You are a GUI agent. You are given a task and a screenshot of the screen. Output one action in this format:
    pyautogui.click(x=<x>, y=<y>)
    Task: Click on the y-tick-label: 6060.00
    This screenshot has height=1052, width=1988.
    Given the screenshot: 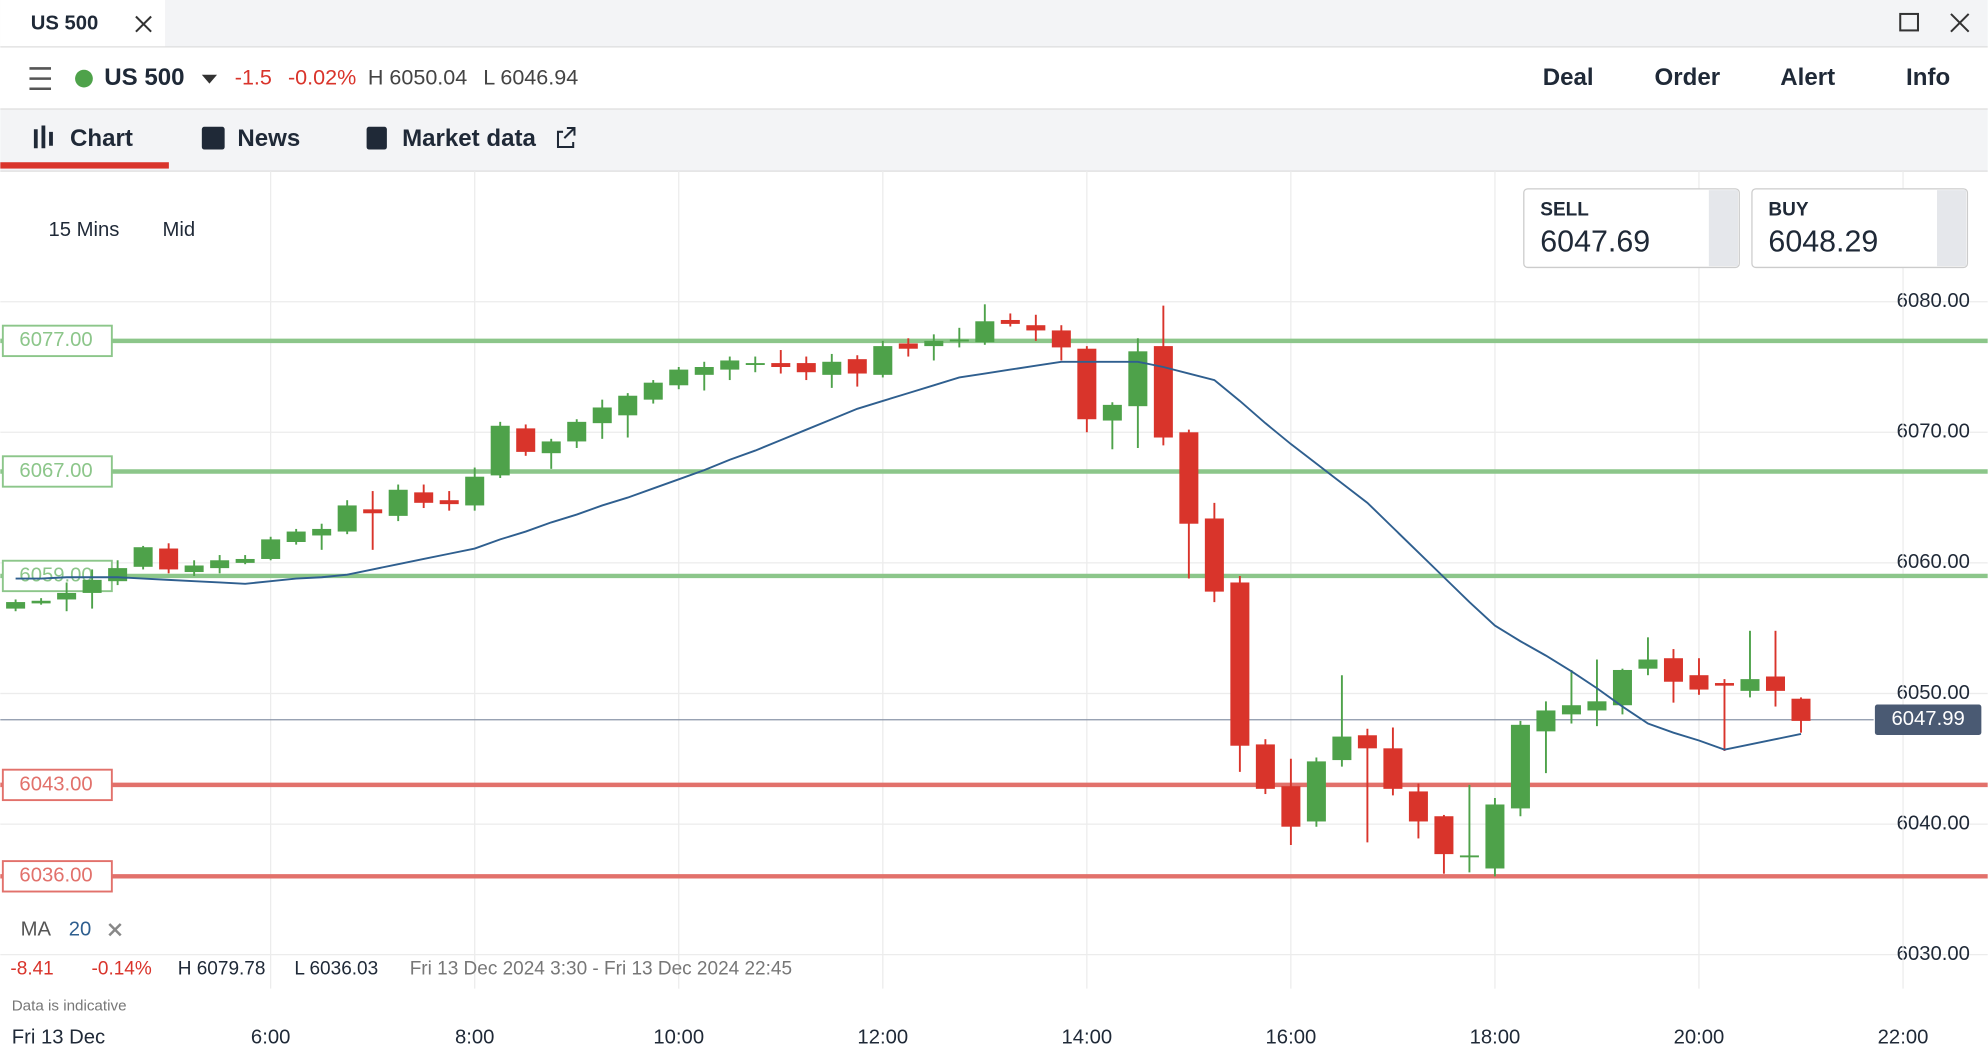 What is the action you would take?
    pyautogui.click(x=1933, y=562)
    